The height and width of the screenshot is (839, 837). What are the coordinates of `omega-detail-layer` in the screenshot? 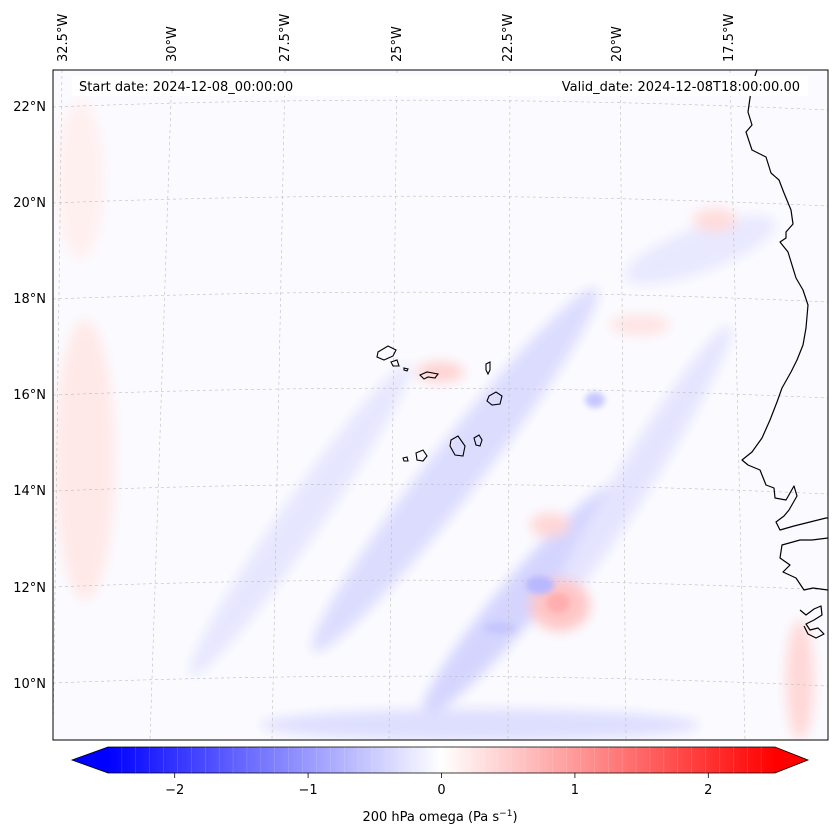 It's located at (544, 513).